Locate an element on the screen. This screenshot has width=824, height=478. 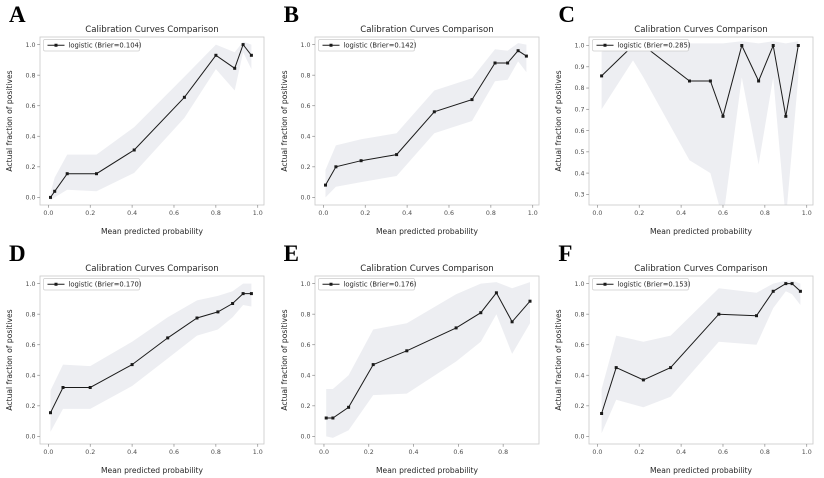
svg-text: logistic (Brier=0.142) is located at coordinates (379, 46).